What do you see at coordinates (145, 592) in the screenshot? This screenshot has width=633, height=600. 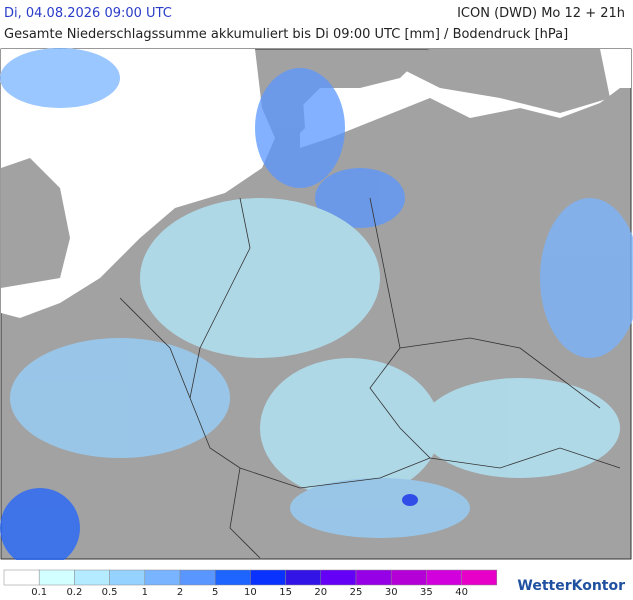 I see `legend-label: 1` at bounding box center [145, 592].